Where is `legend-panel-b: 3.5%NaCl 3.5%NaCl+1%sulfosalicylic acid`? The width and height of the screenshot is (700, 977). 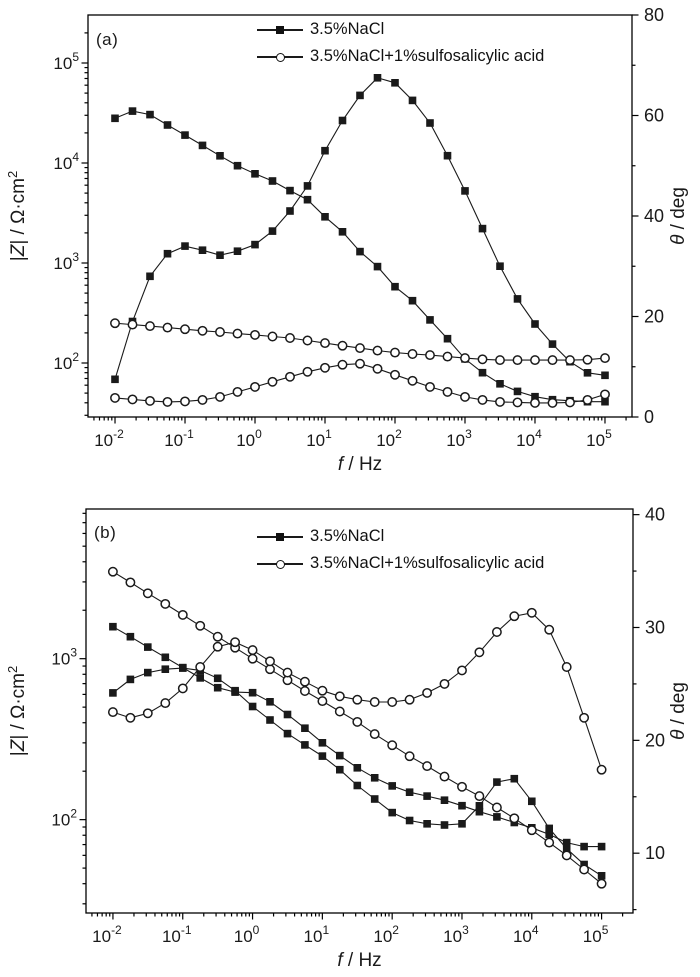
legend-panel-b: 3.5%NaCl 3.5%NaCl+1%sulfosalicylic acid is located at coordinates (400, 550).